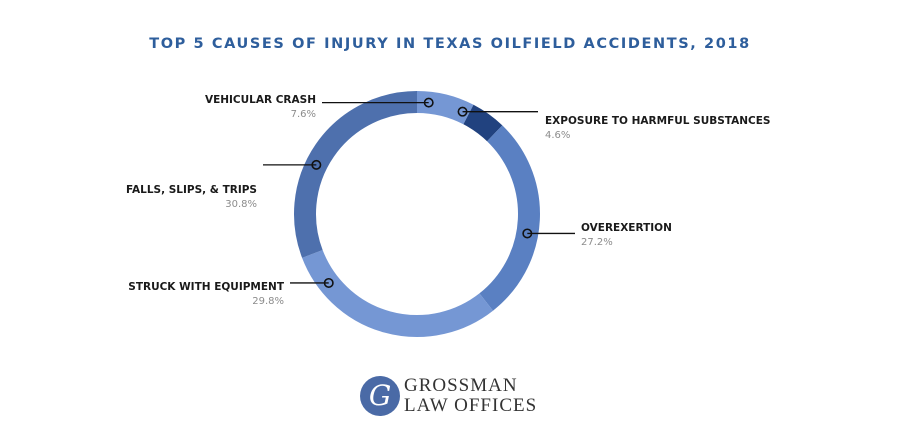  What do you see at coordinates (260, 100) in the screenshot?
I see `slice-label: VEHICULAR CRASH` at bounding box center [260, 100].